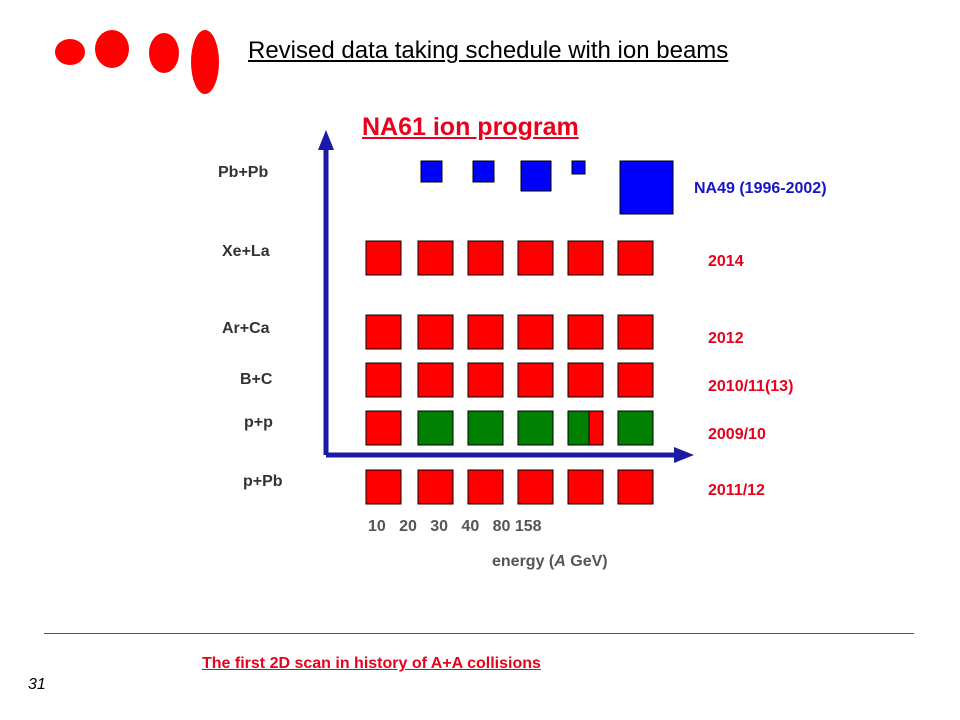 The width and height of the screenshot is (960, 720). What do you see at coordinates (479, 633) in the screenshot?
I see `divider-line` at bounding box center [479, 633].